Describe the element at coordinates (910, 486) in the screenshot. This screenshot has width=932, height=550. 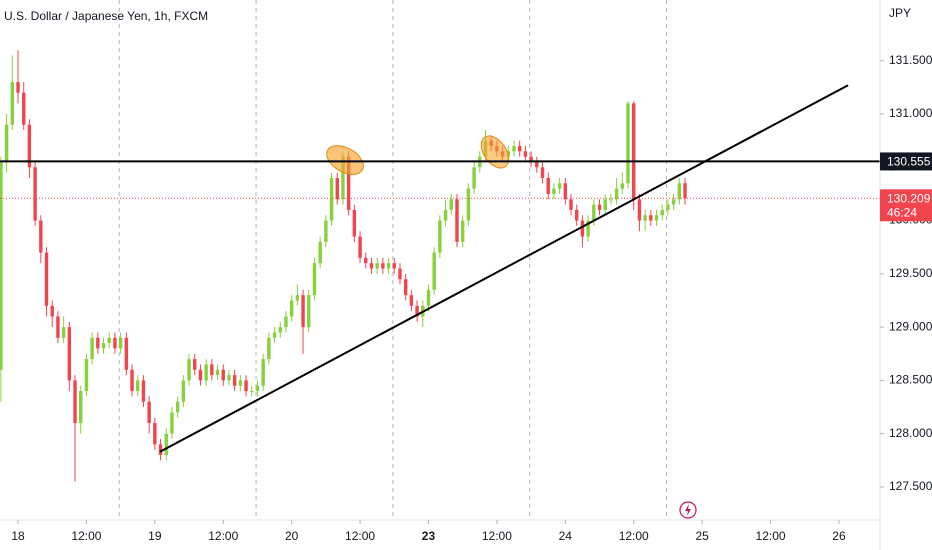
I see `y-tick-label: 127.500` at that location.